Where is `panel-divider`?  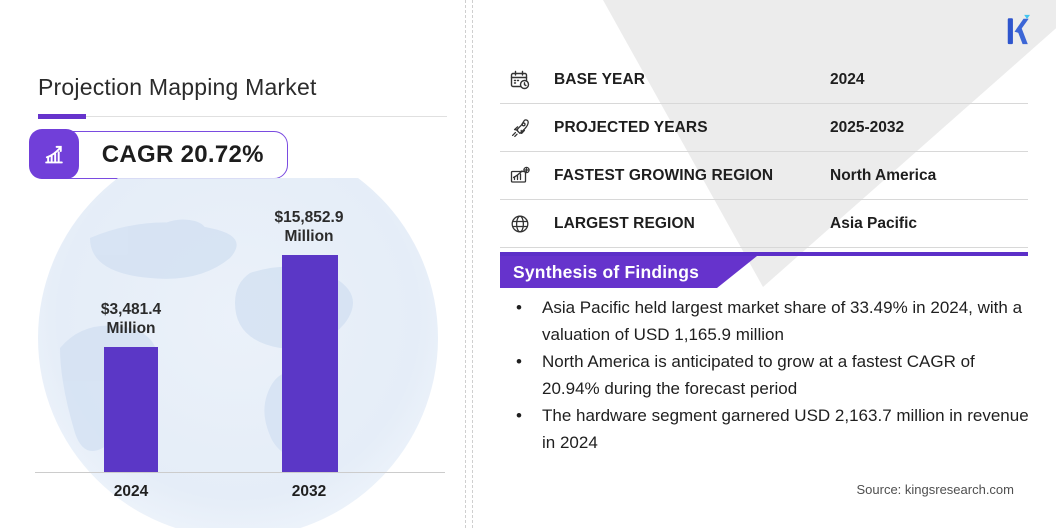 panel-divider is located at coordinates (469, 264).